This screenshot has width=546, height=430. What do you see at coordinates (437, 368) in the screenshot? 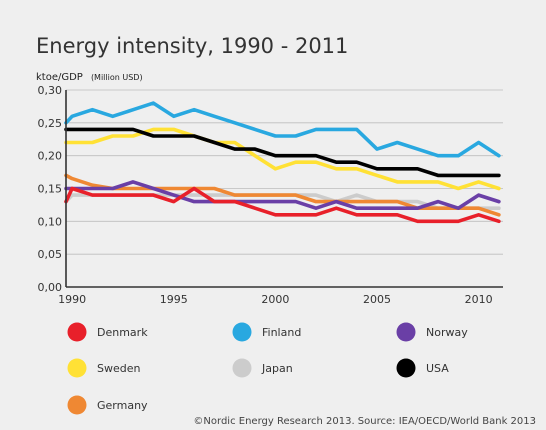
I see `legend-label-usa: USA` at bounding box center [437, 368].